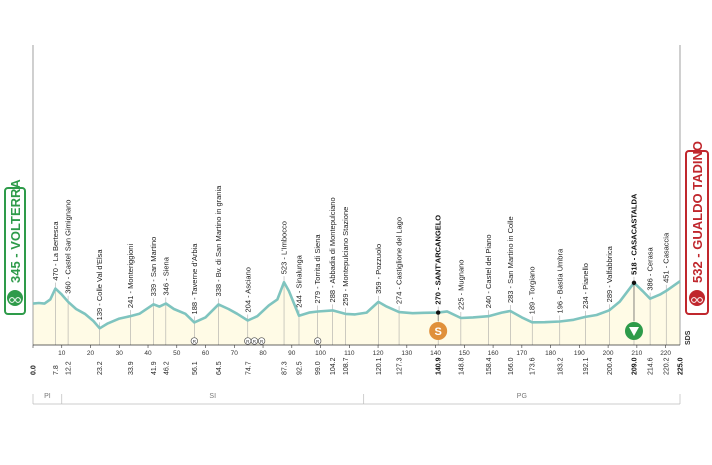 The width and height of the screenshot is (712, 465). I want to click on waypoint-km-label: 99.0, so click(318, 368).